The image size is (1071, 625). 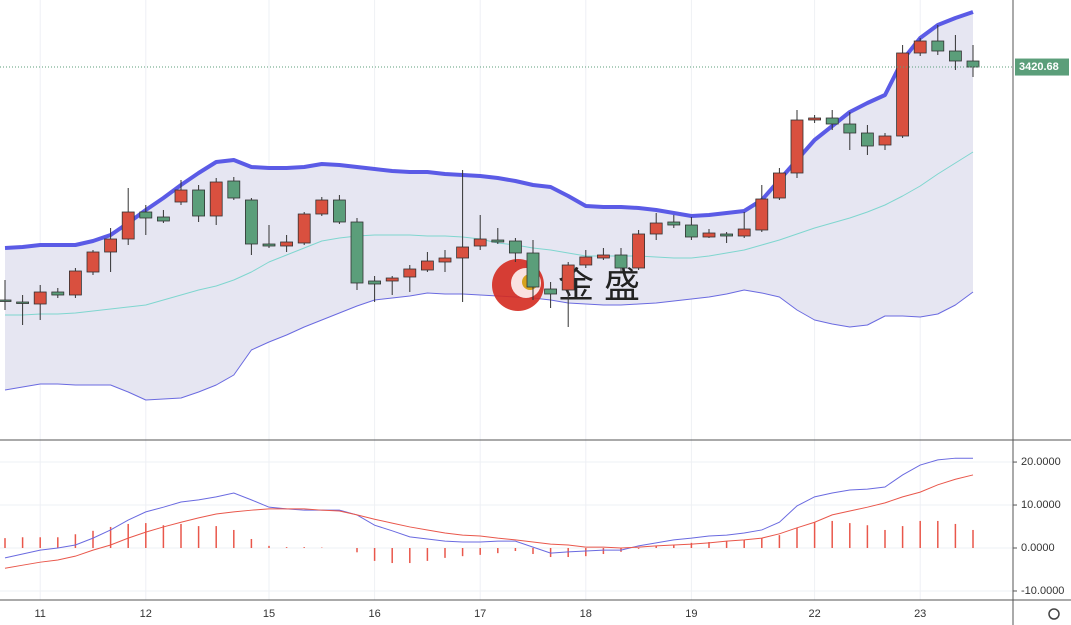 What do you see at coordinates (146, 614) in the screenshot?
I see `x-tick-label: 12` at bounding box center [146, 614].